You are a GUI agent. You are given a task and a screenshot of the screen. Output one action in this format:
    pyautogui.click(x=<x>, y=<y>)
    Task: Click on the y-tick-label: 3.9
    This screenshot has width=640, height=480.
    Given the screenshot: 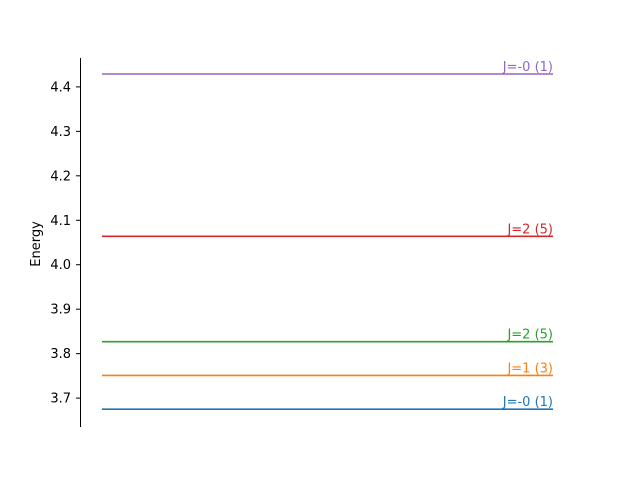 What is the action you would take?
    pyautogui.click(x=60, y=310)
    